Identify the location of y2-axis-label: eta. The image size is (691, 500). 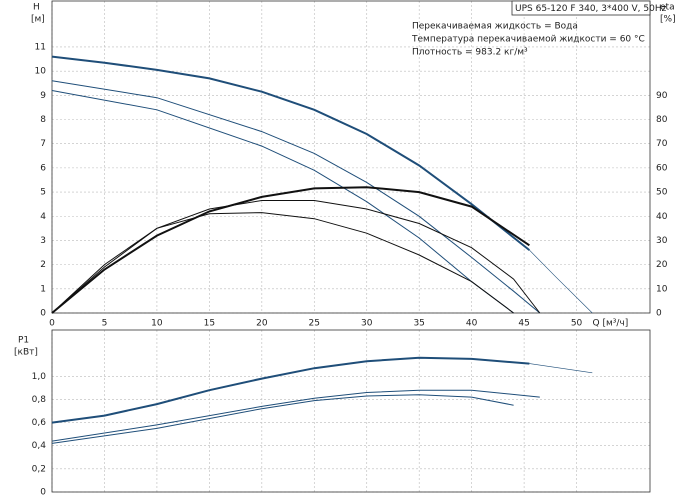
(667, 8).